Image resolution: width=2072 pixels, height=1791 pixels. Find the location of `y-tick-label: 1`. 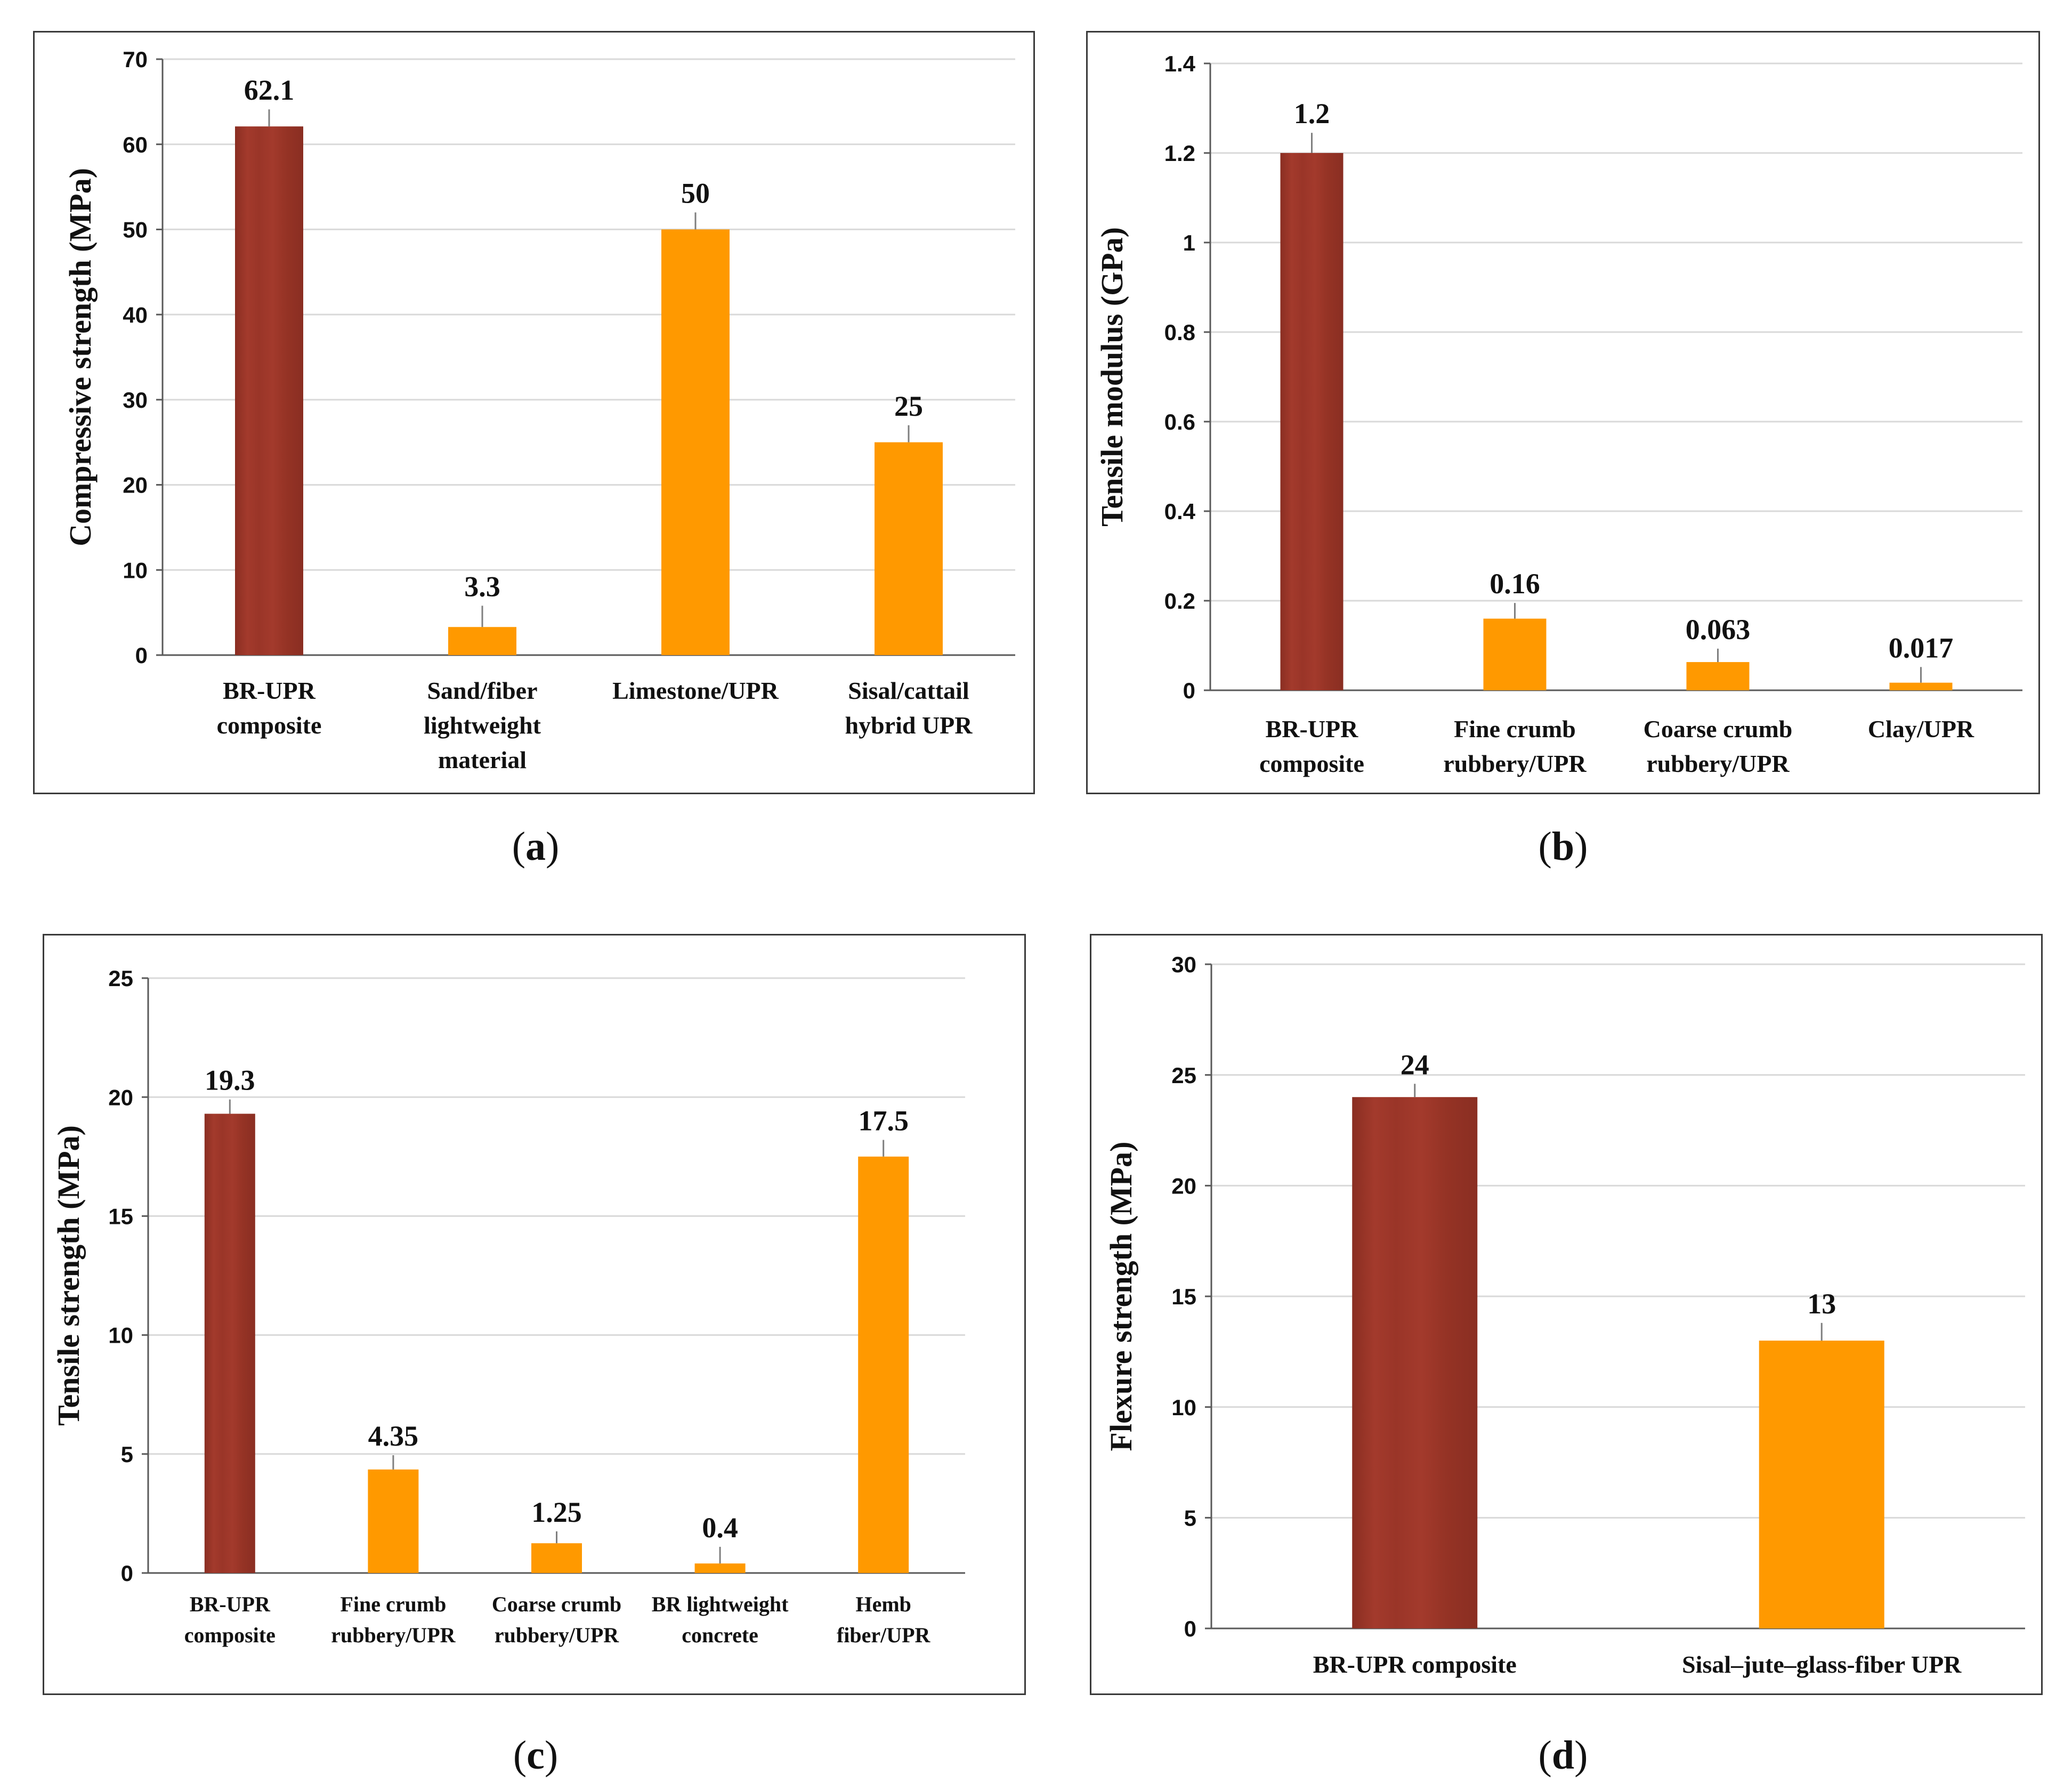

y-tick-label: 1 is located at coordinates (1189, 242).